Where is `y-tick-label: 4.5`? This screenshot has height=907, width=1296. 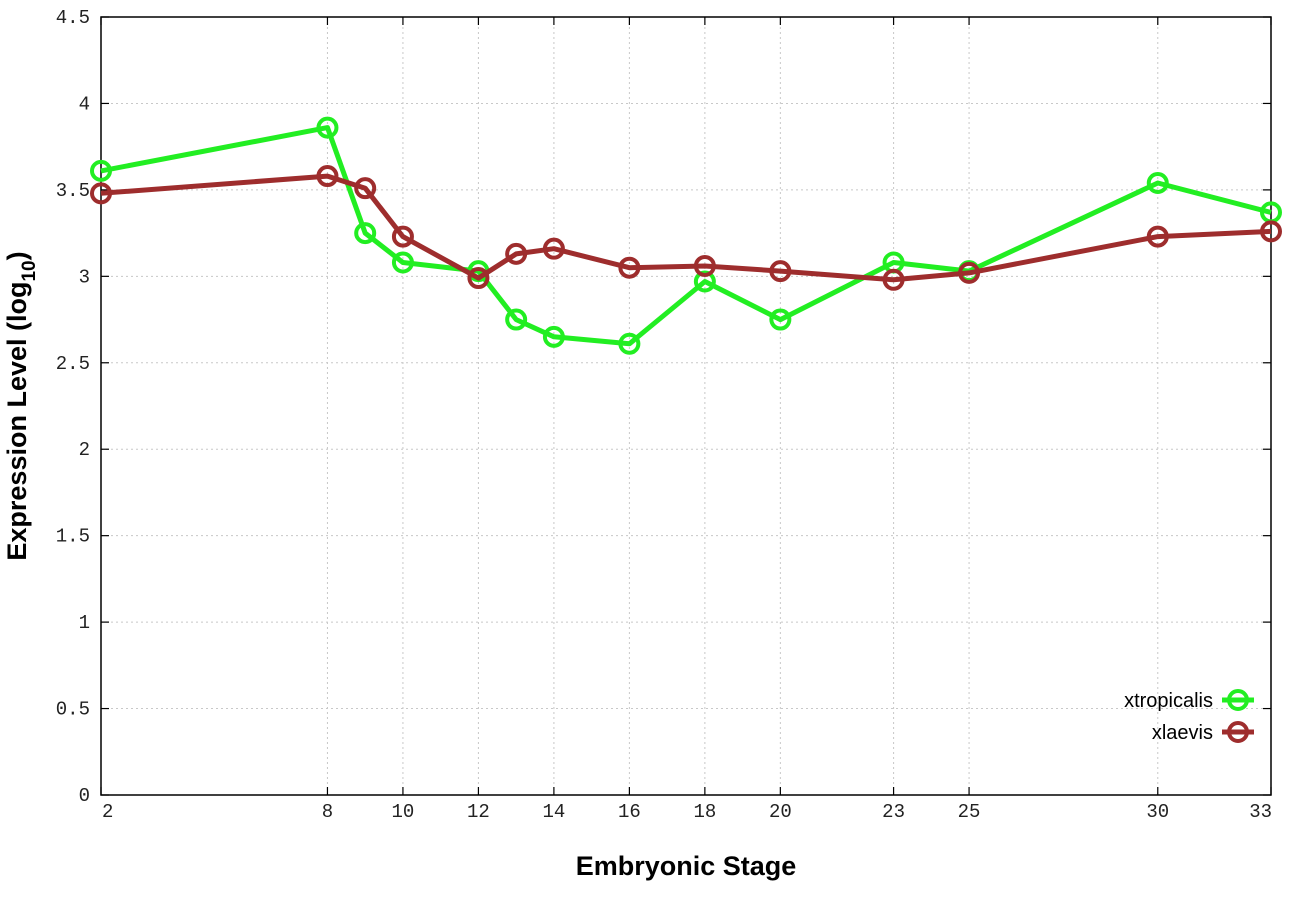 y-tick-label: 4.5 is located at coordinates (73, 18).